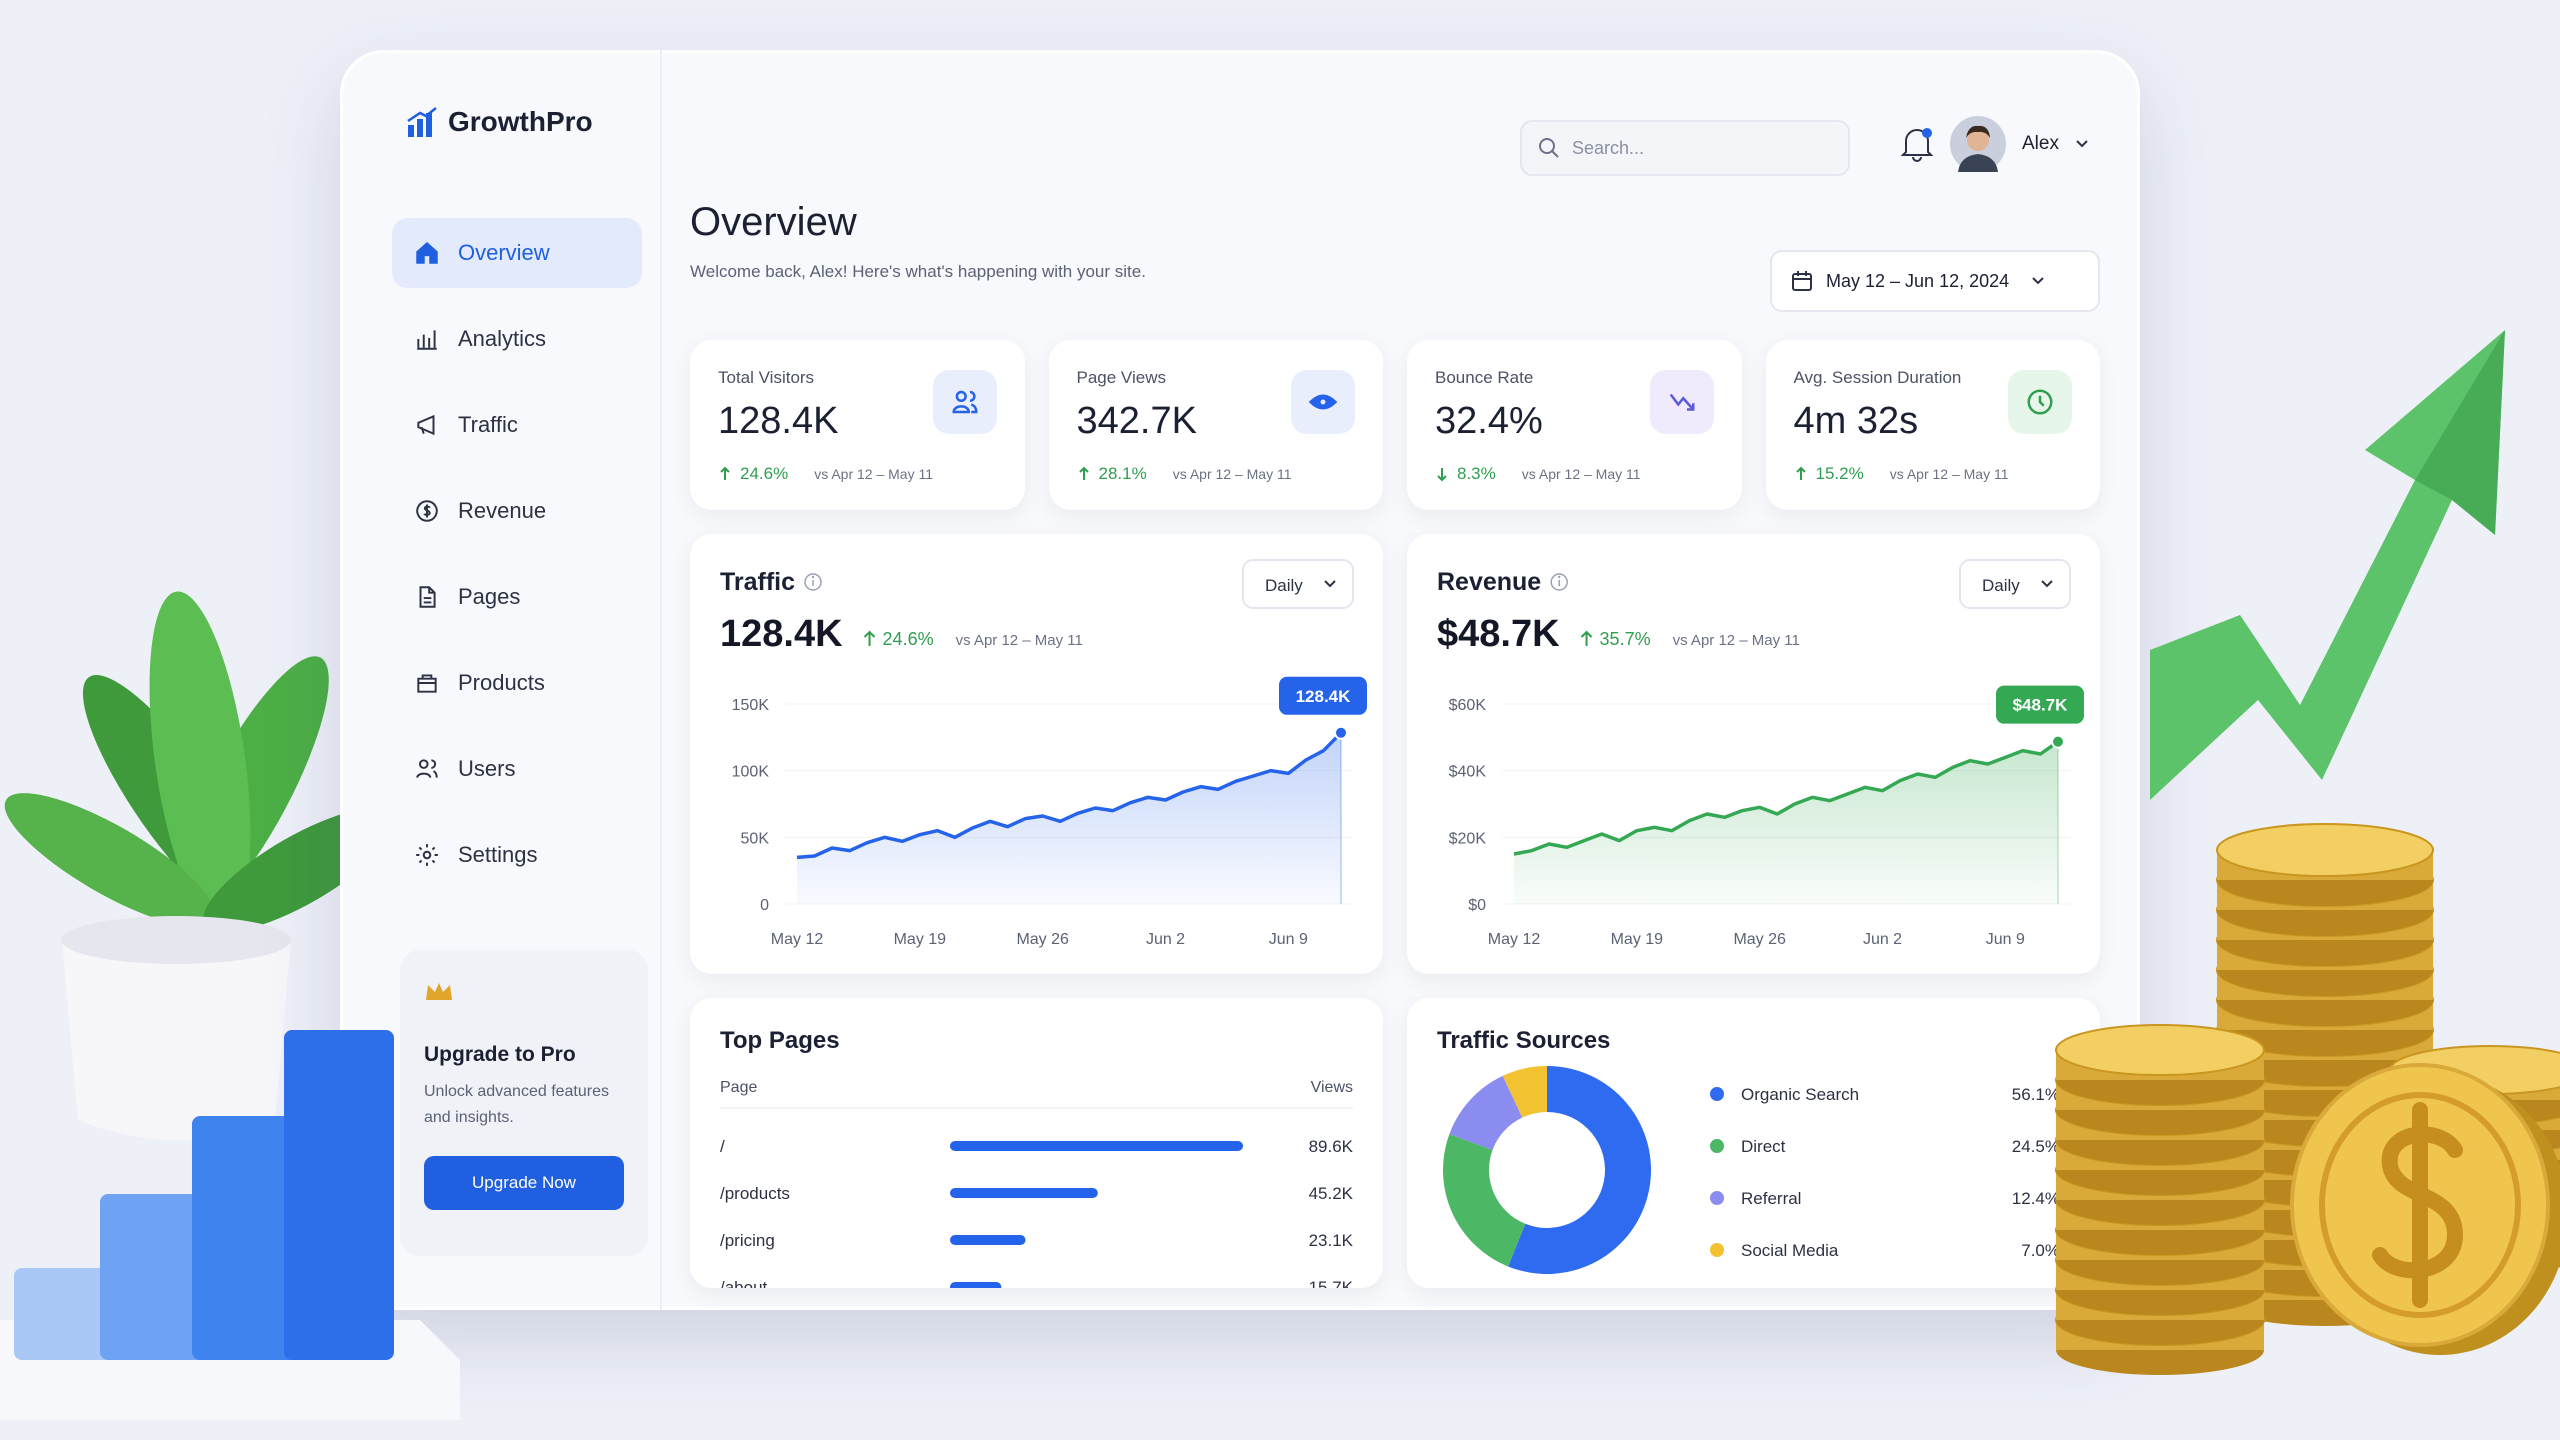 Image resolution: width=2560 pixels, height=1440 pixels. I want to click on chart-title: Revenue, so click(1489, 582).